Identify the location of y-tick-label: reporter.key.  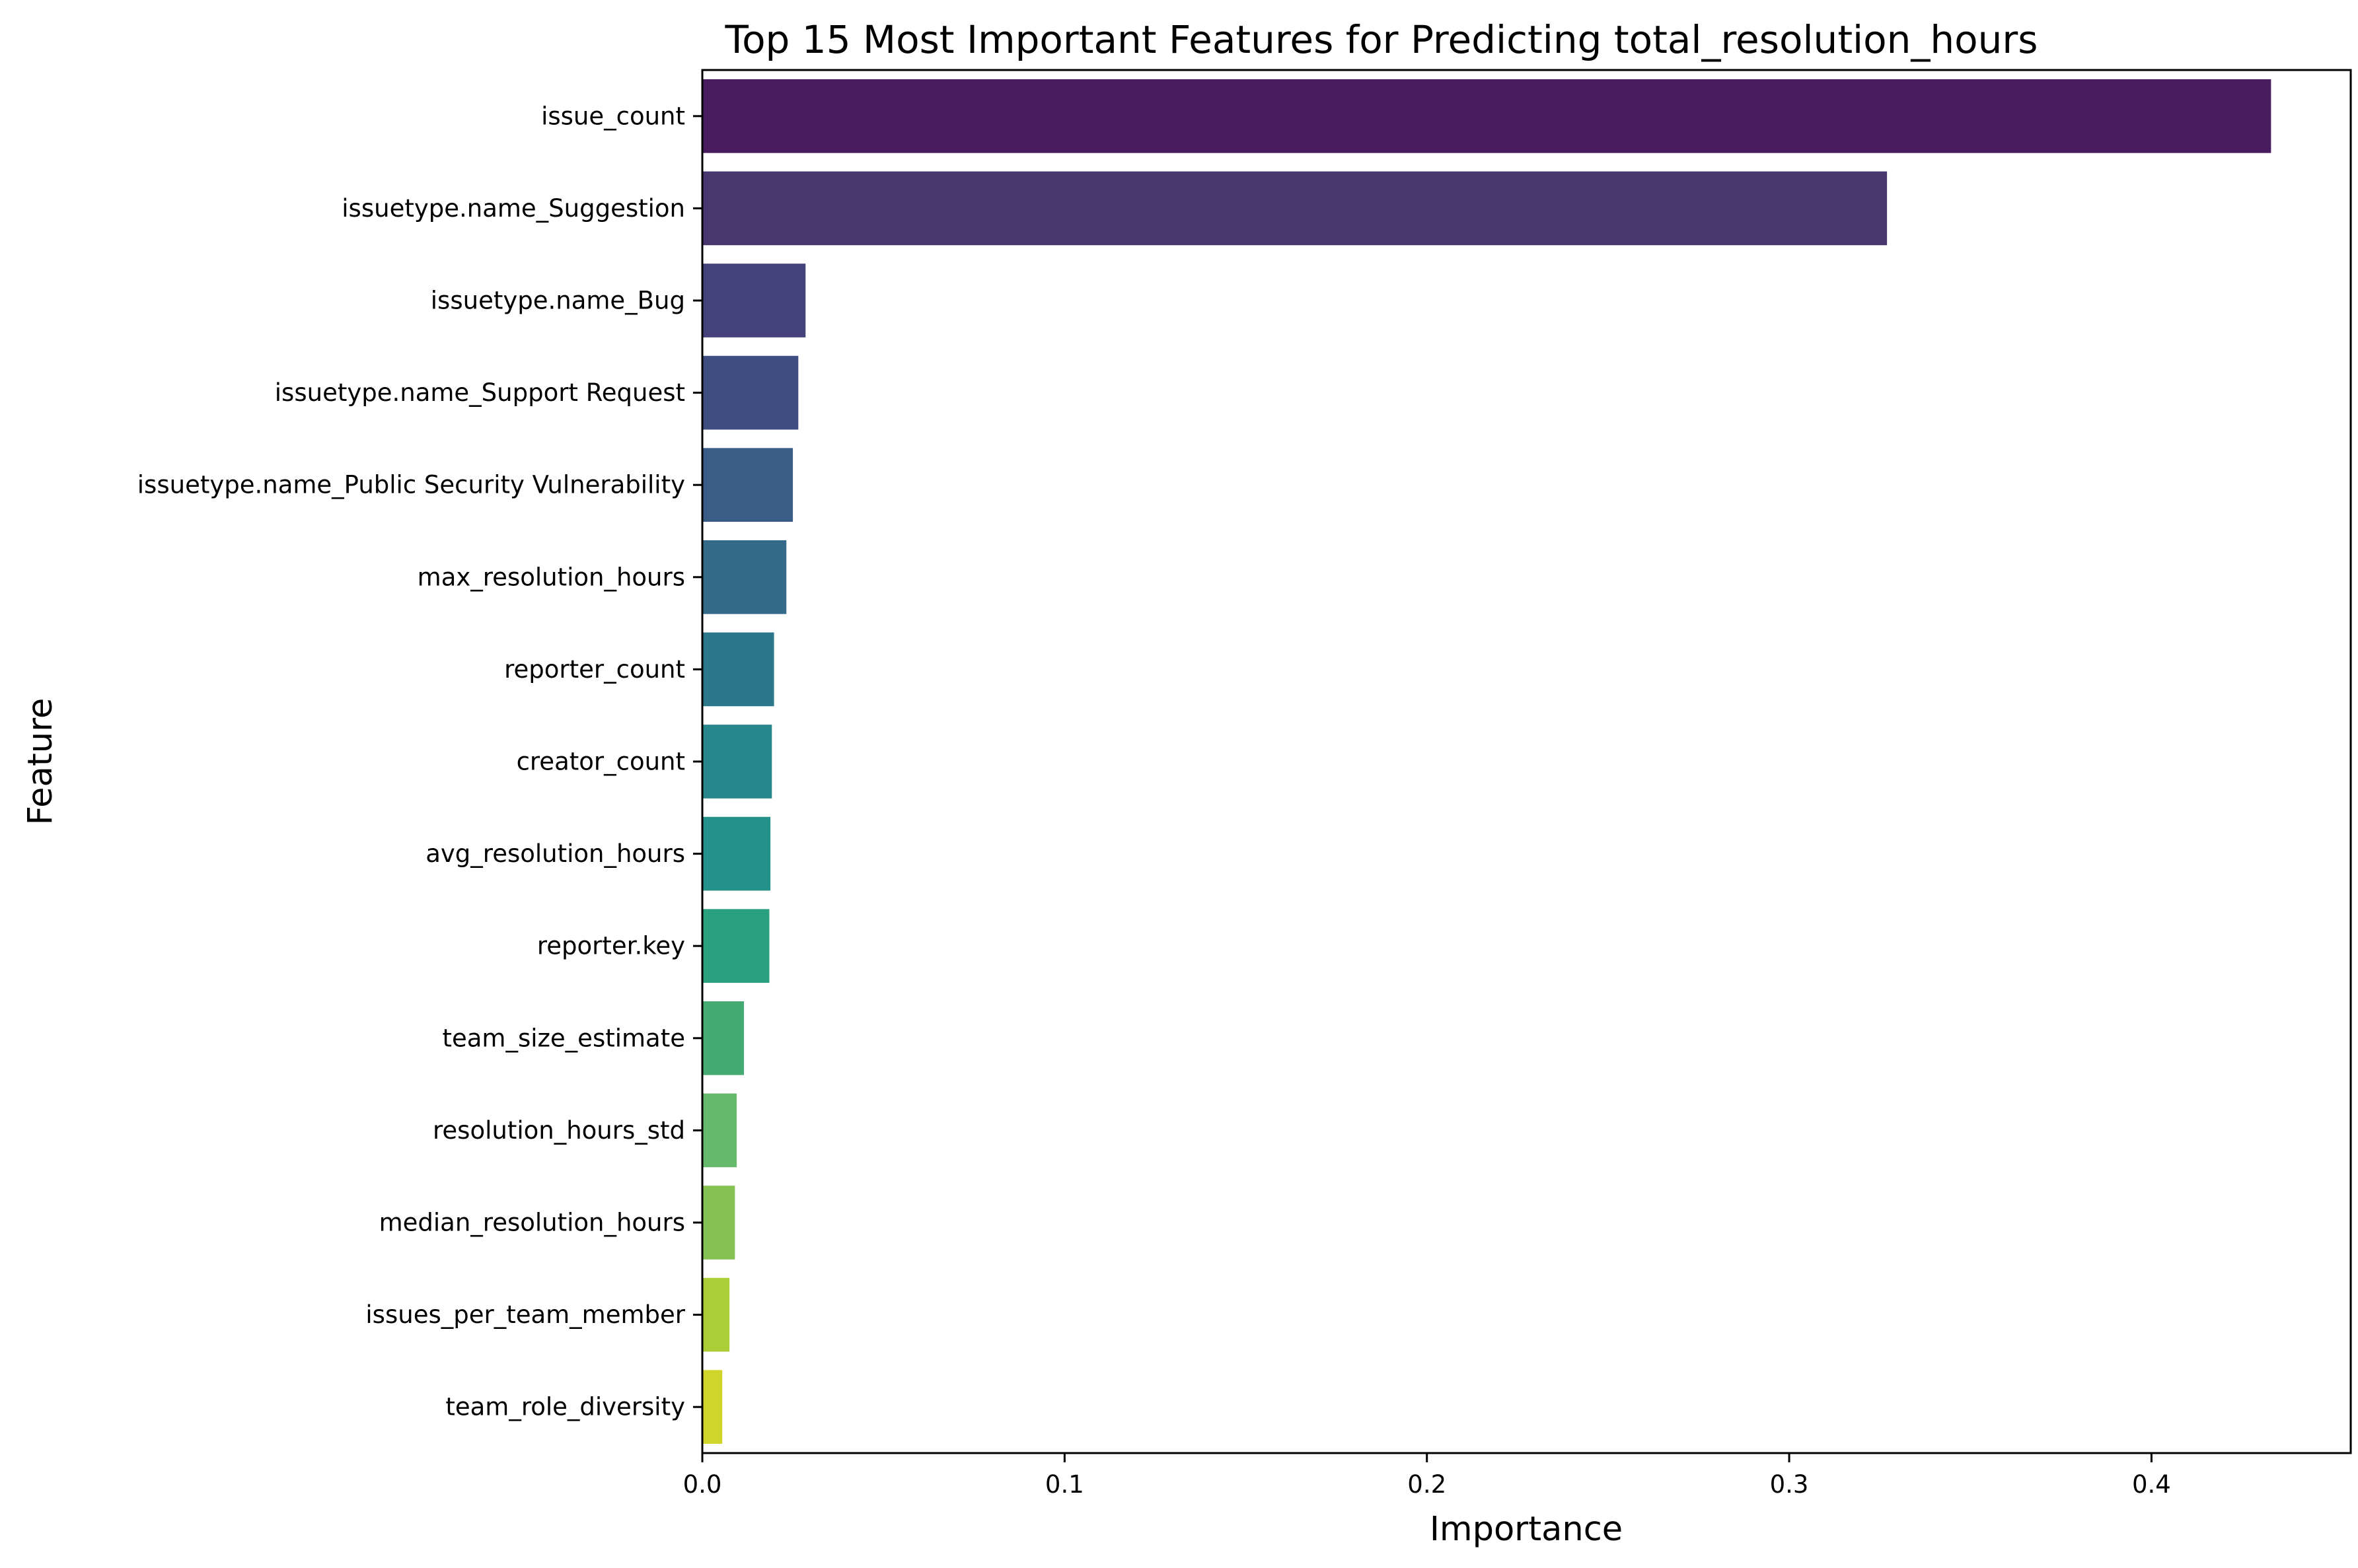
(611, 946).